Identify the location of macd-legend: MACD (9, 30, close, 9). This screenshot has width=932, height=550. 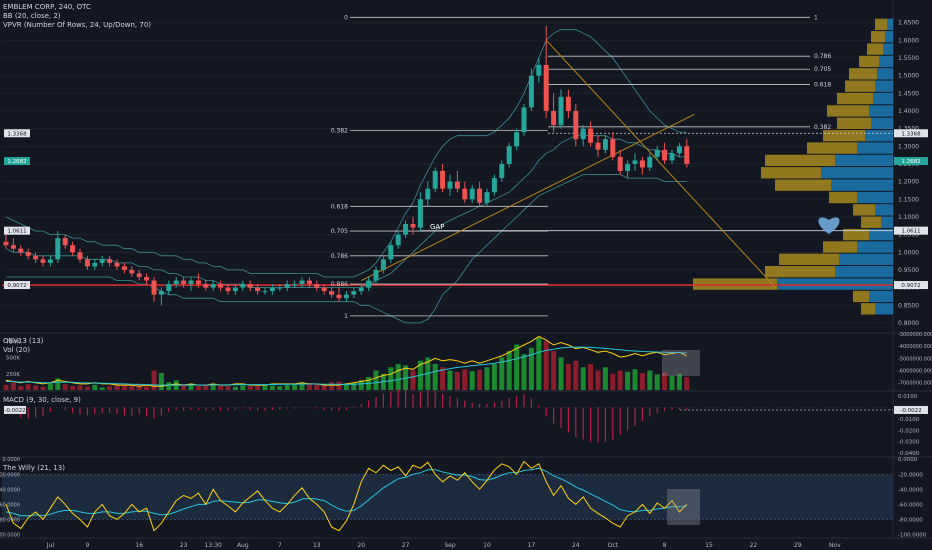
(42, 400).